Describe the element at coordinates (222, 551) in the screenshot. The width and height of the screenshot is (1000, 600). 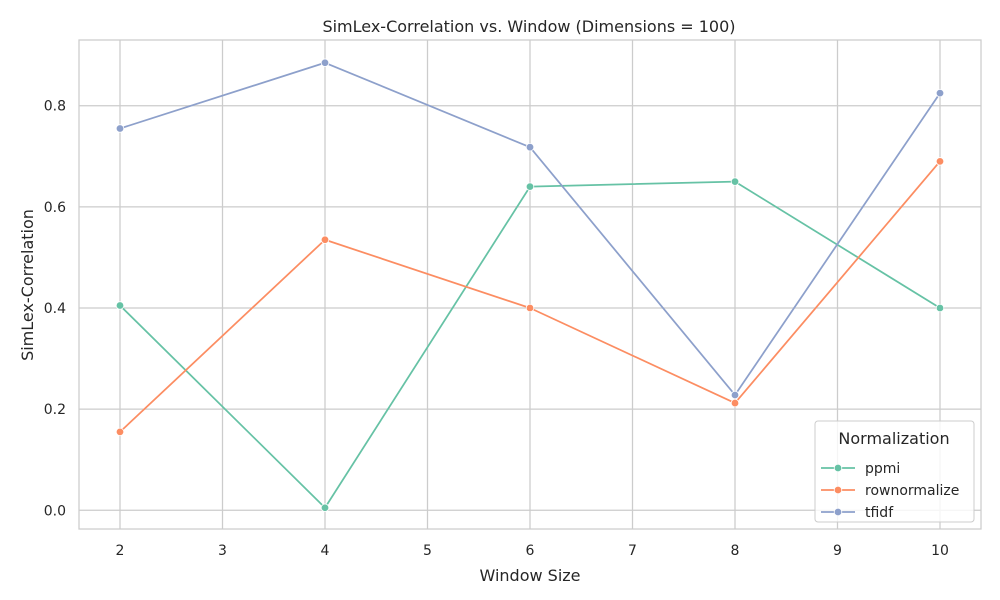
I see `x-tick-label: 3` at that location.